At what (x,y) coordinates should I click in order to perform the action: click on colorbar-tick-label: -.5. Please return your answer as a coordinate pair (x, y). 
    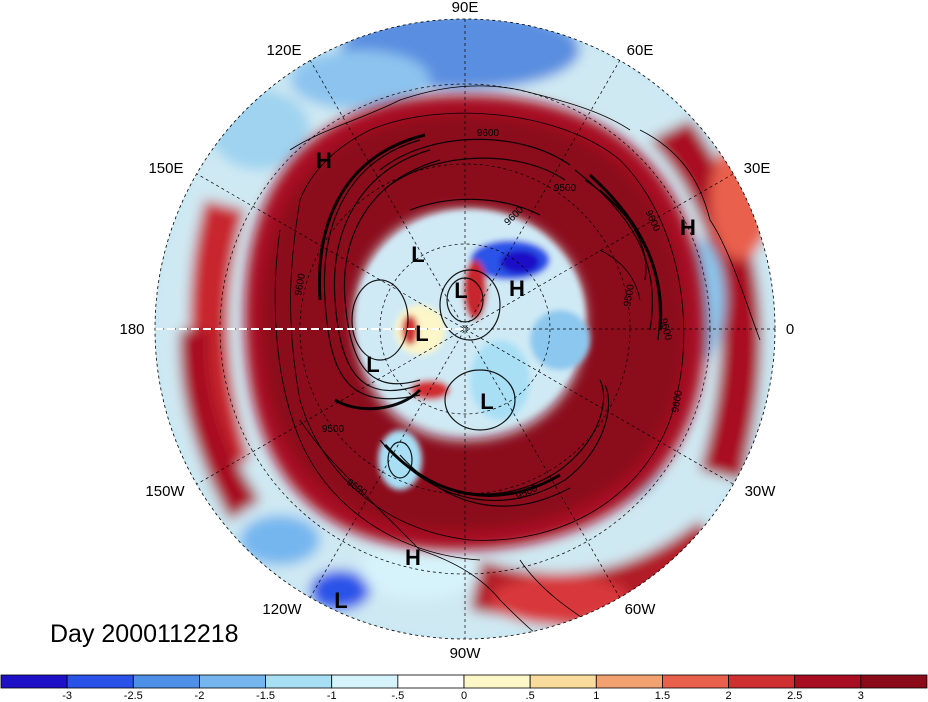
    Looking at the image, I should click on (397, 696).